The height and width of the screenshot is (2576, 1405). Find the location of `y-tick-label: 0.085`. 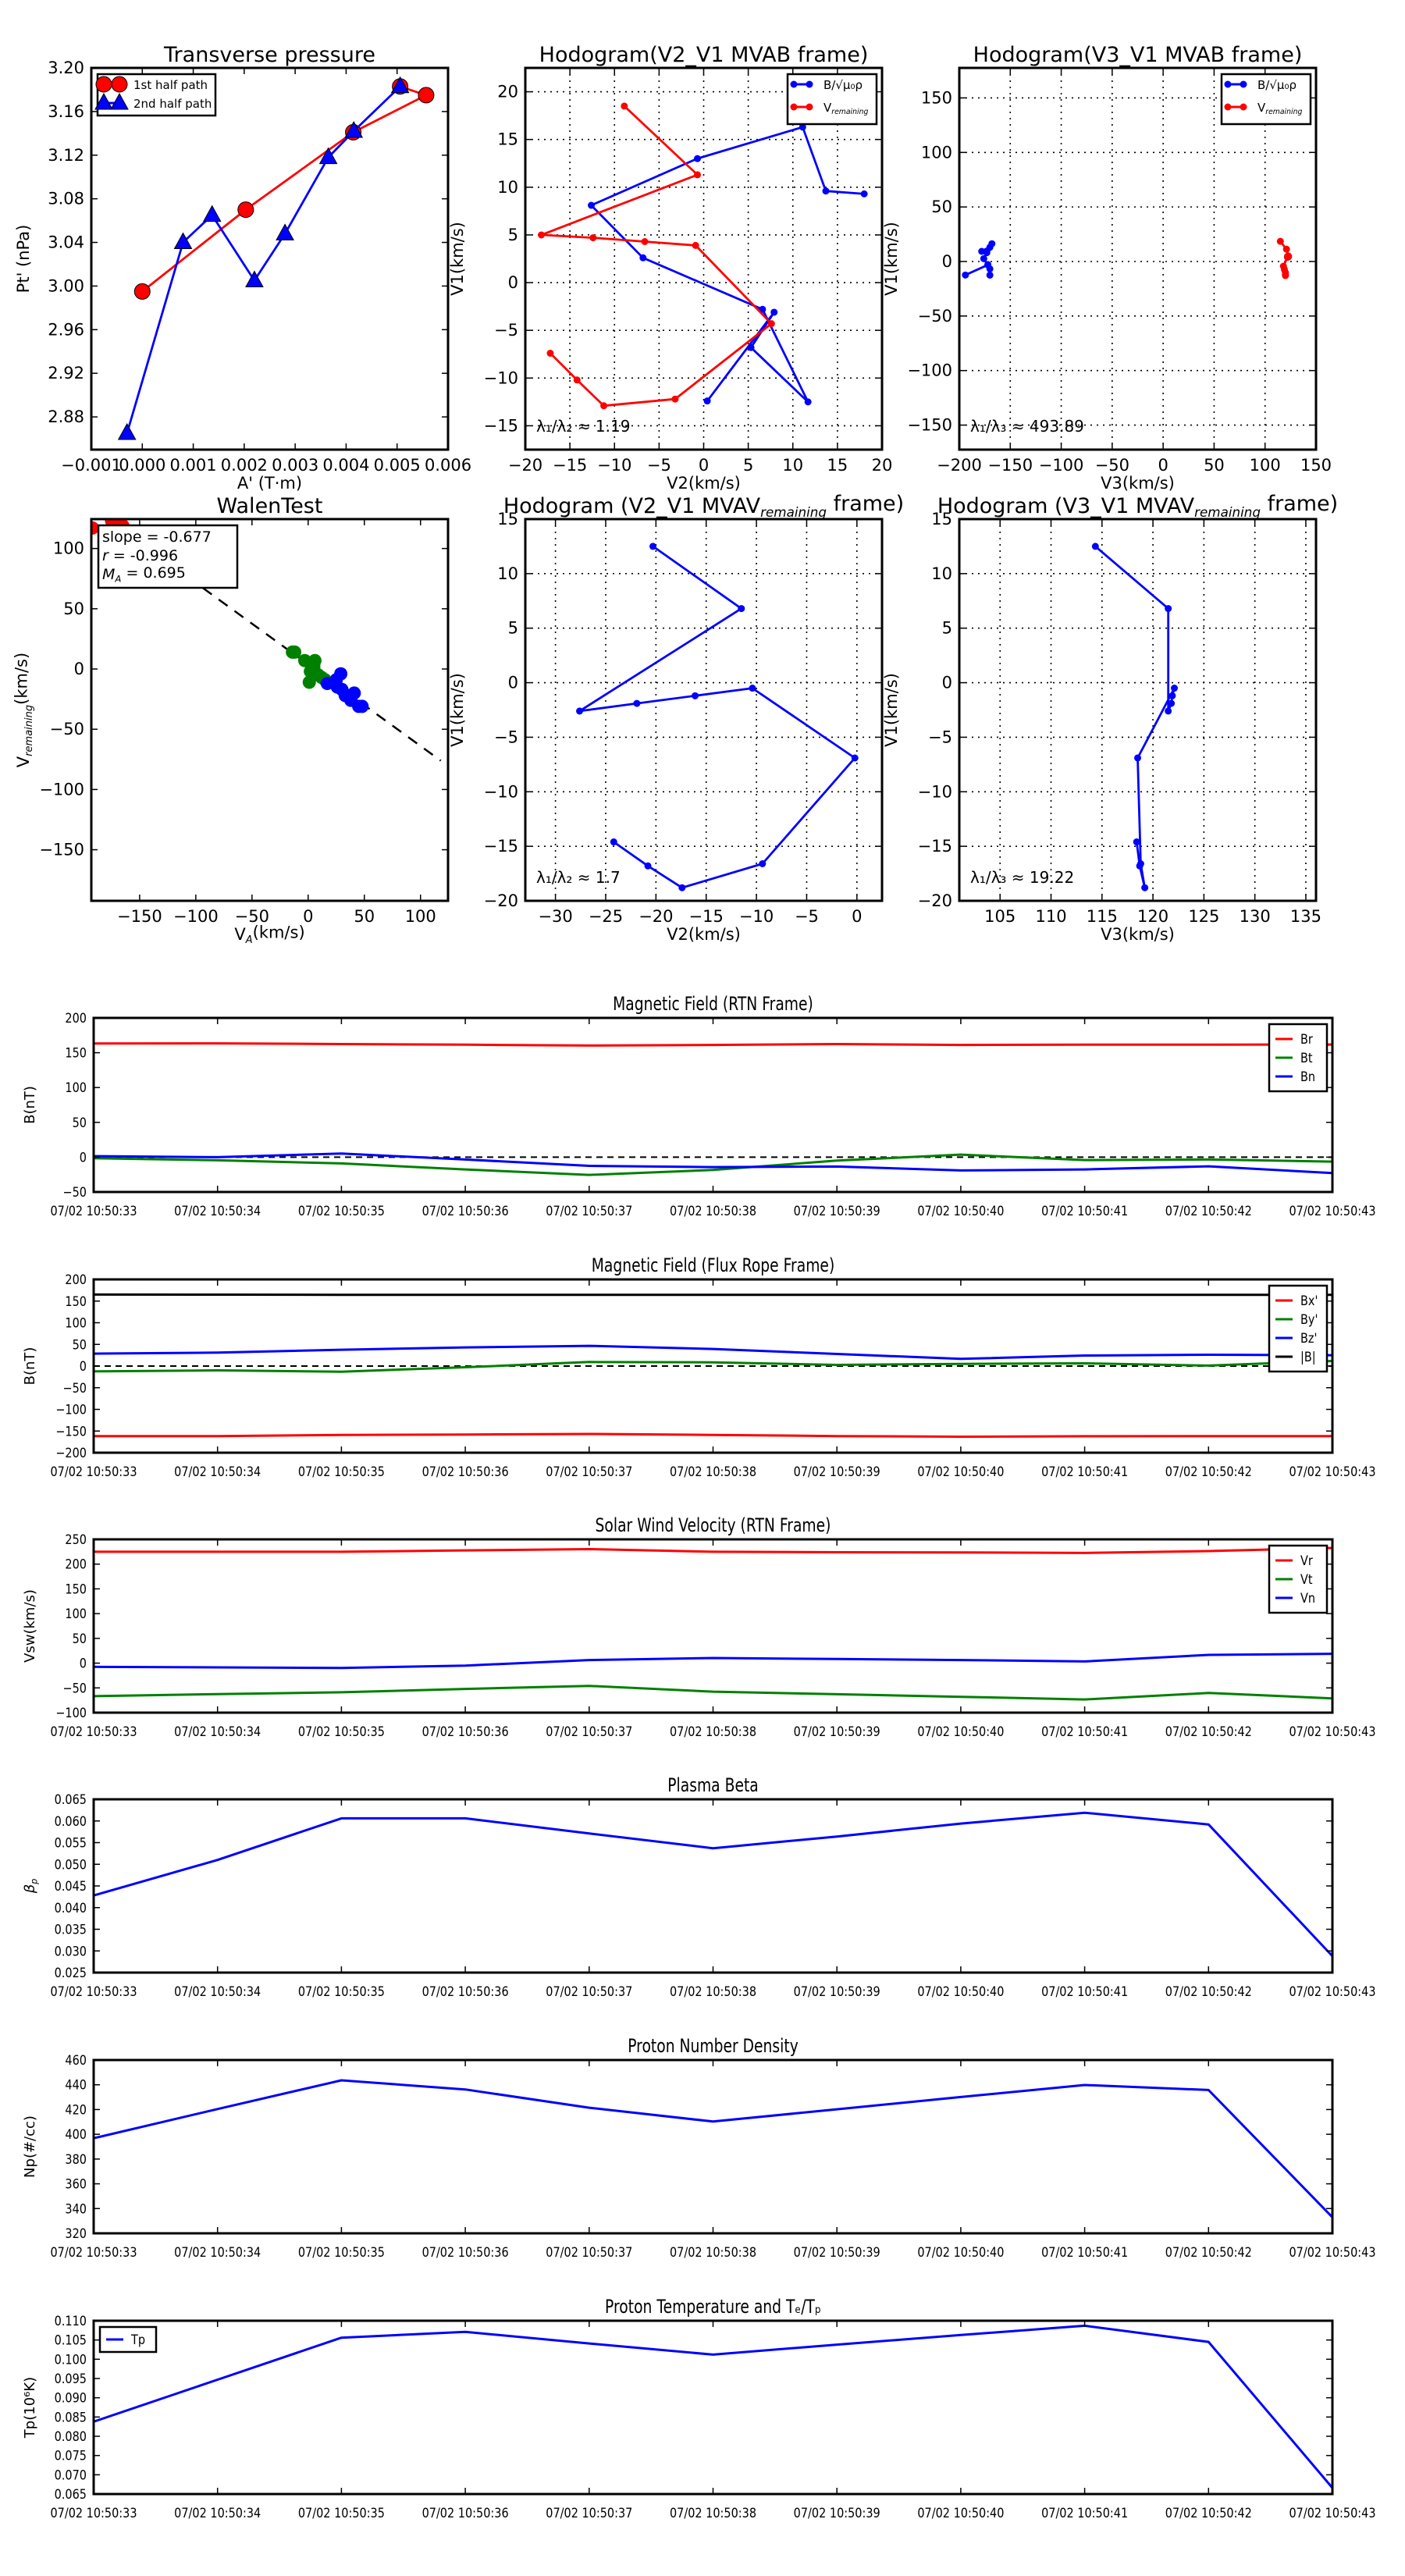

y-tick-label: 0.085 is located at coordinates (71, 2417).